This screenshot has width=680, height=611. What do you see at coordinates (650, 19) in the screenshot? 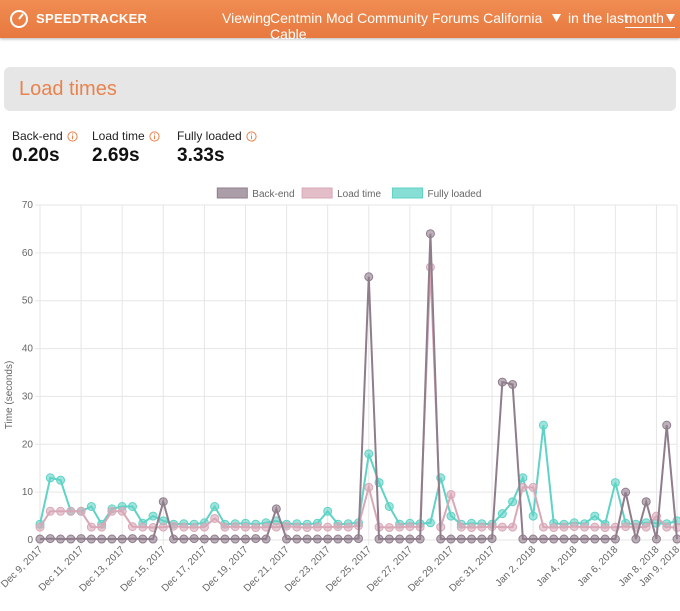
I see `period-select: month` at bounding box center [650, 19].